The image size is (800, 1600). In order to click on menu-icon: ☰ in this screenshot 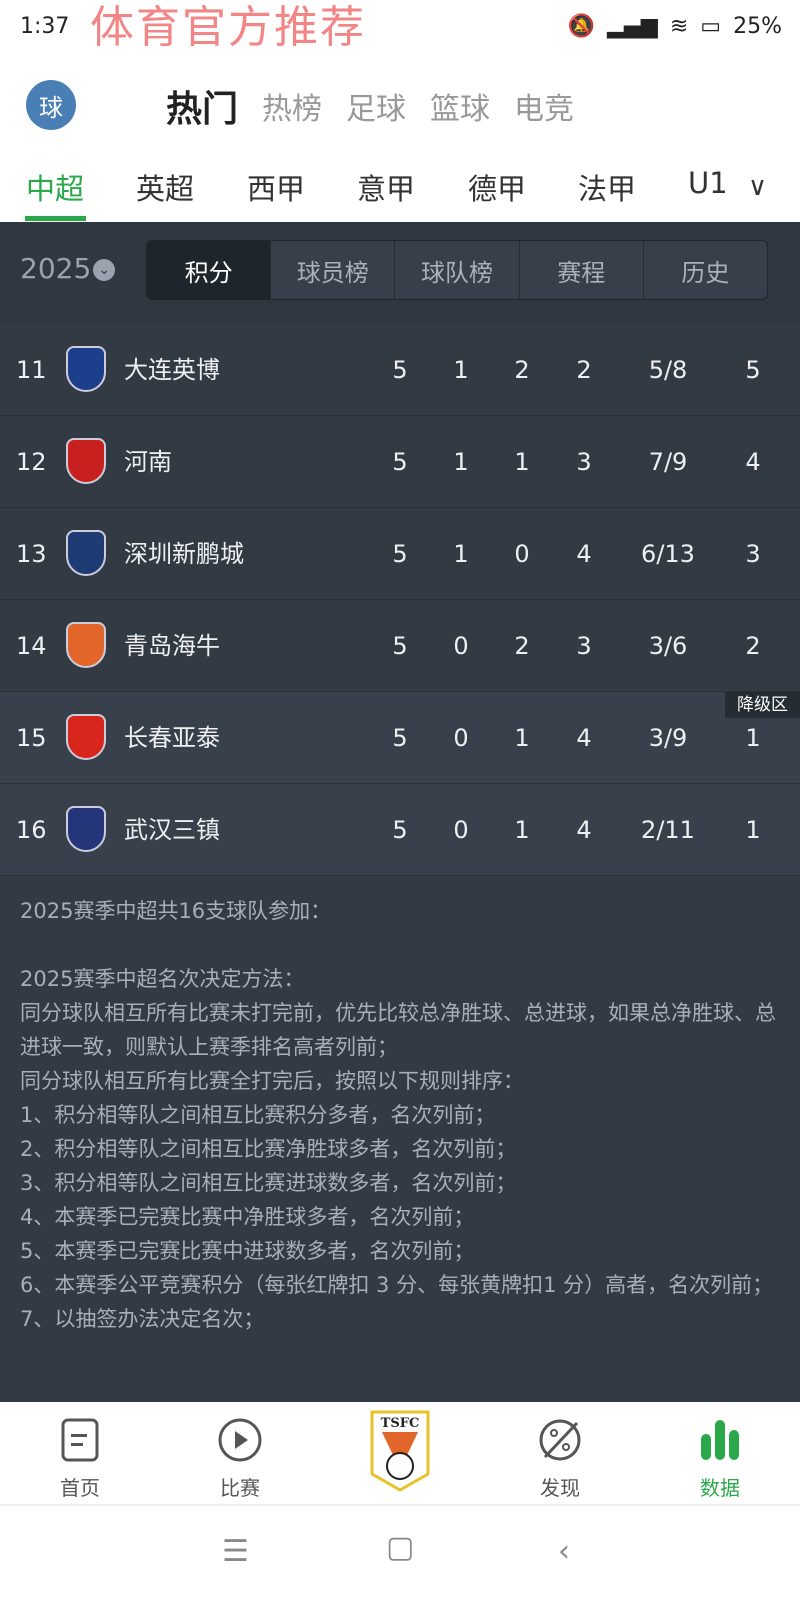, I will do `click(235, 1551)`.